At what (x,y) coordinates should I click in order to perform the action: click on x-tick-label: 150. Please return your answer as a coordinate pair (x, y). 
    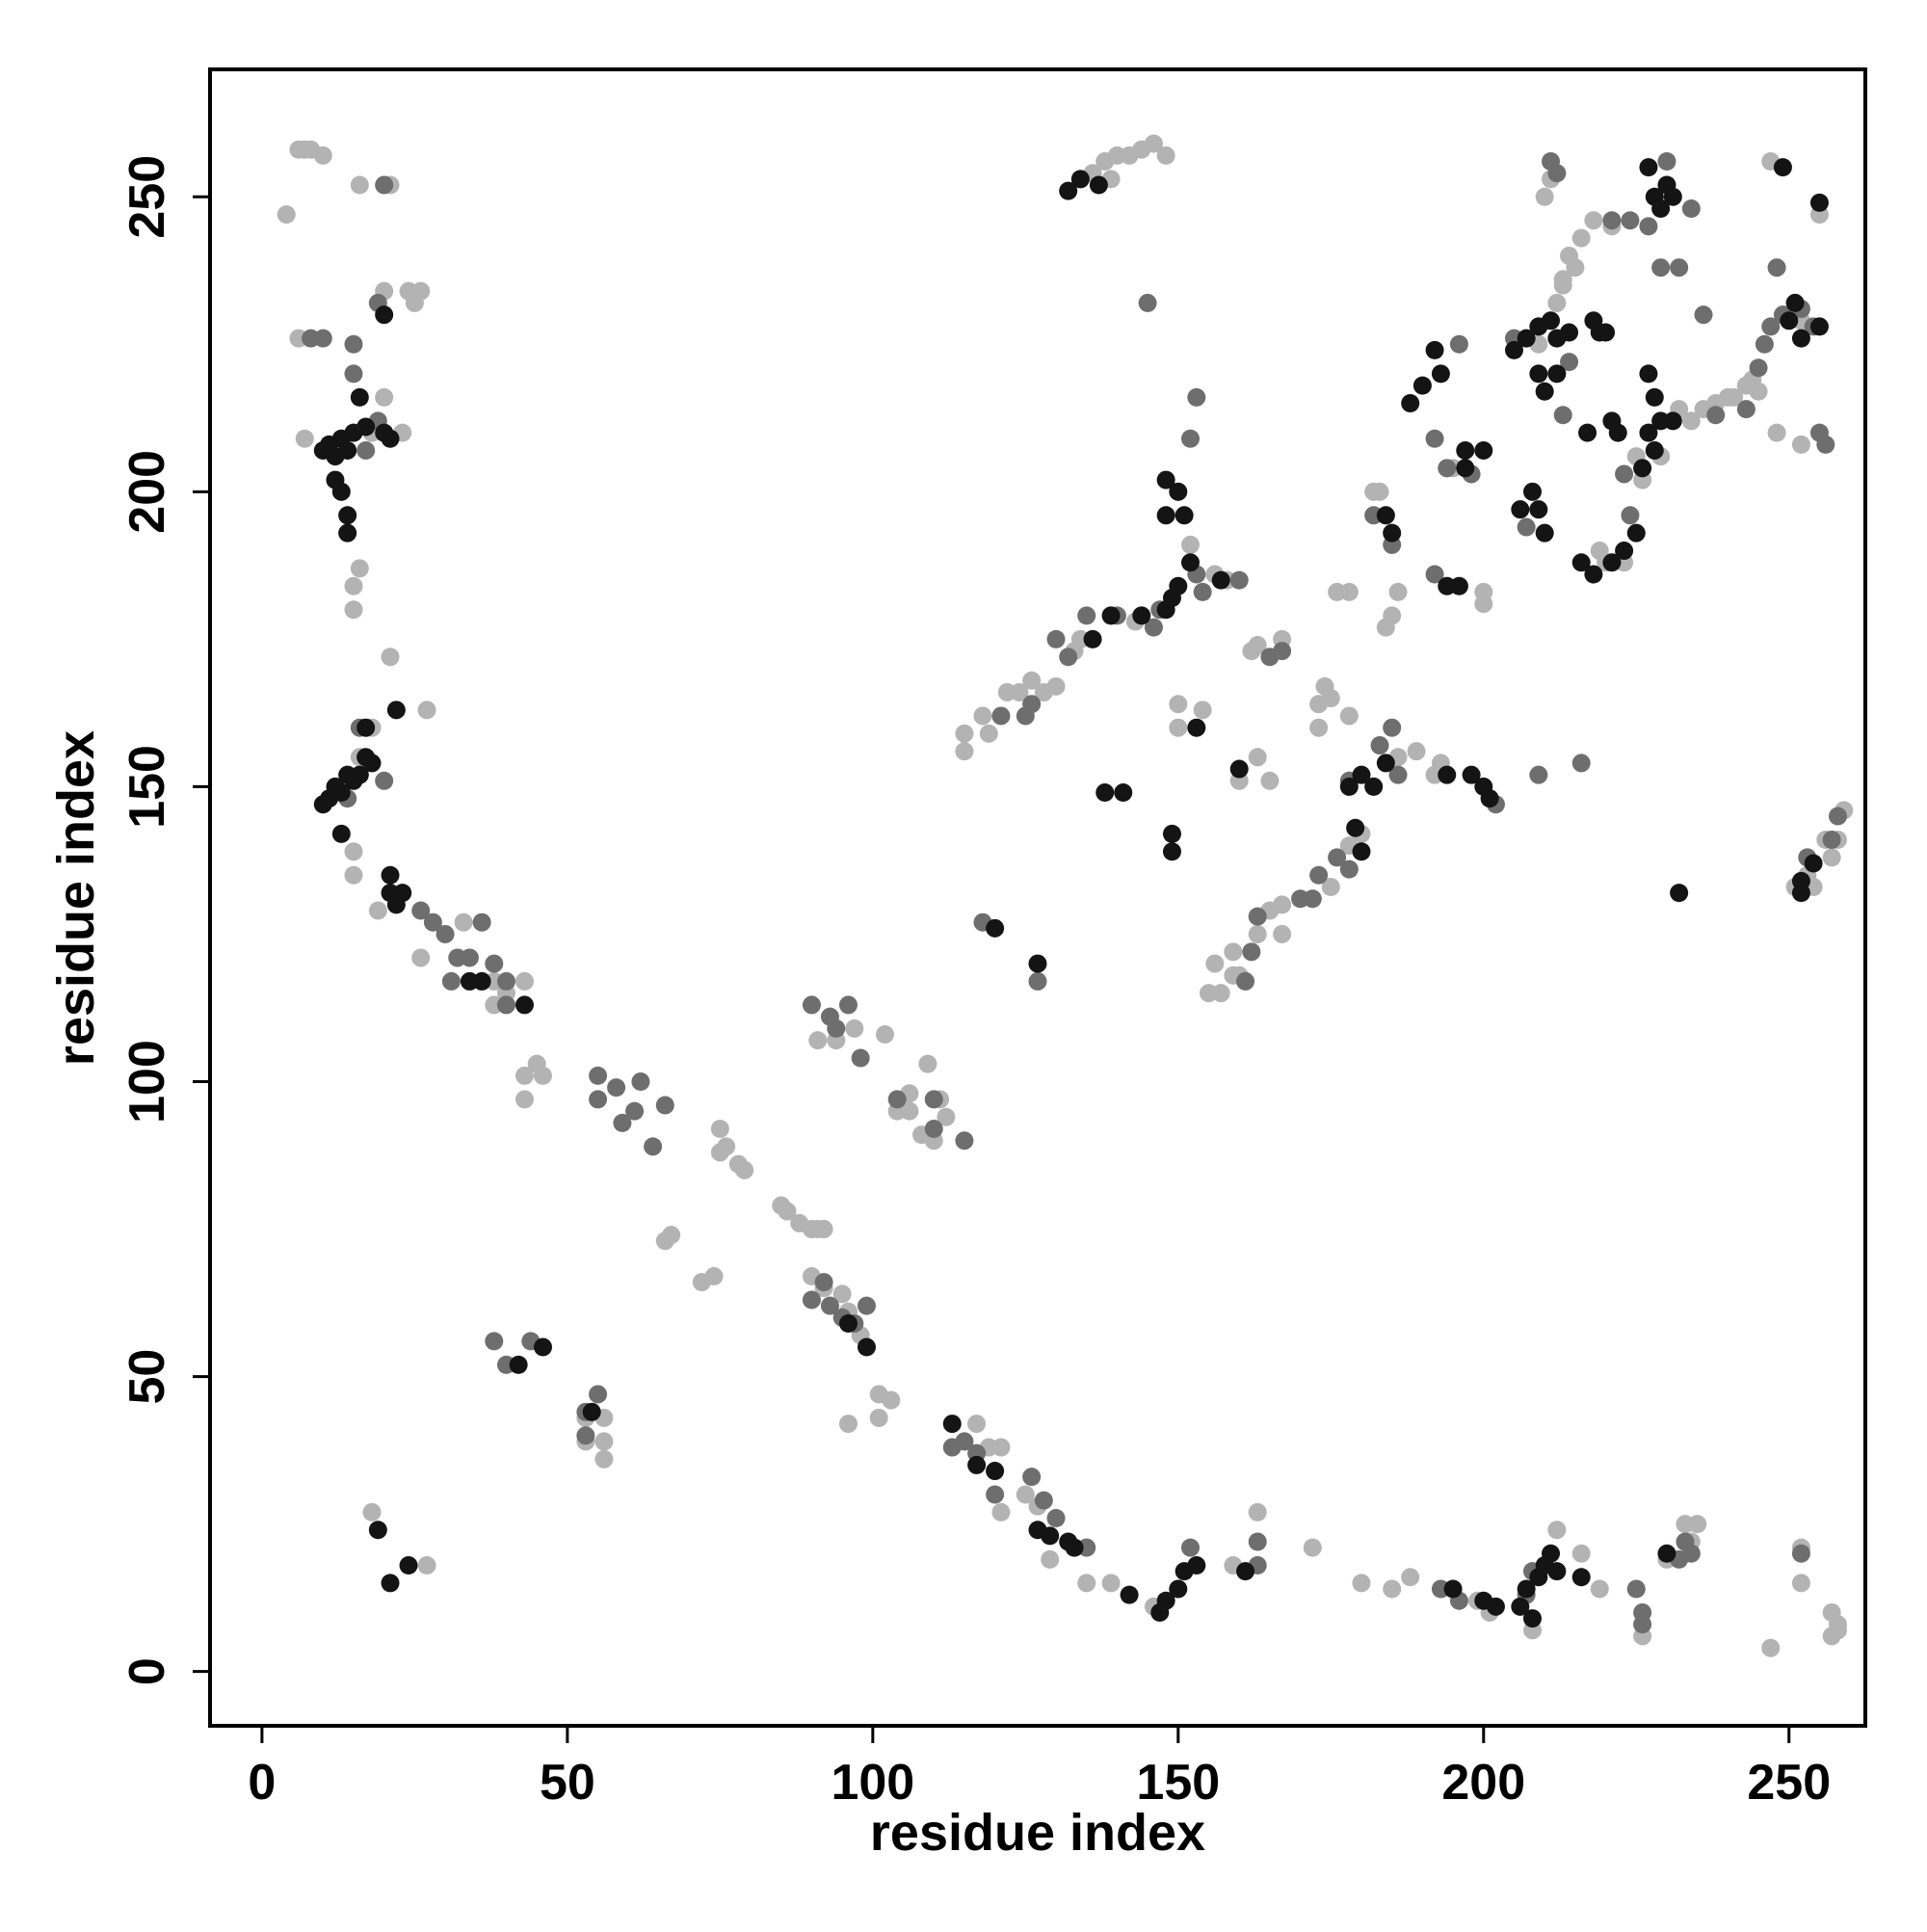
    Looking at the image, I should click on (1178, 1783).